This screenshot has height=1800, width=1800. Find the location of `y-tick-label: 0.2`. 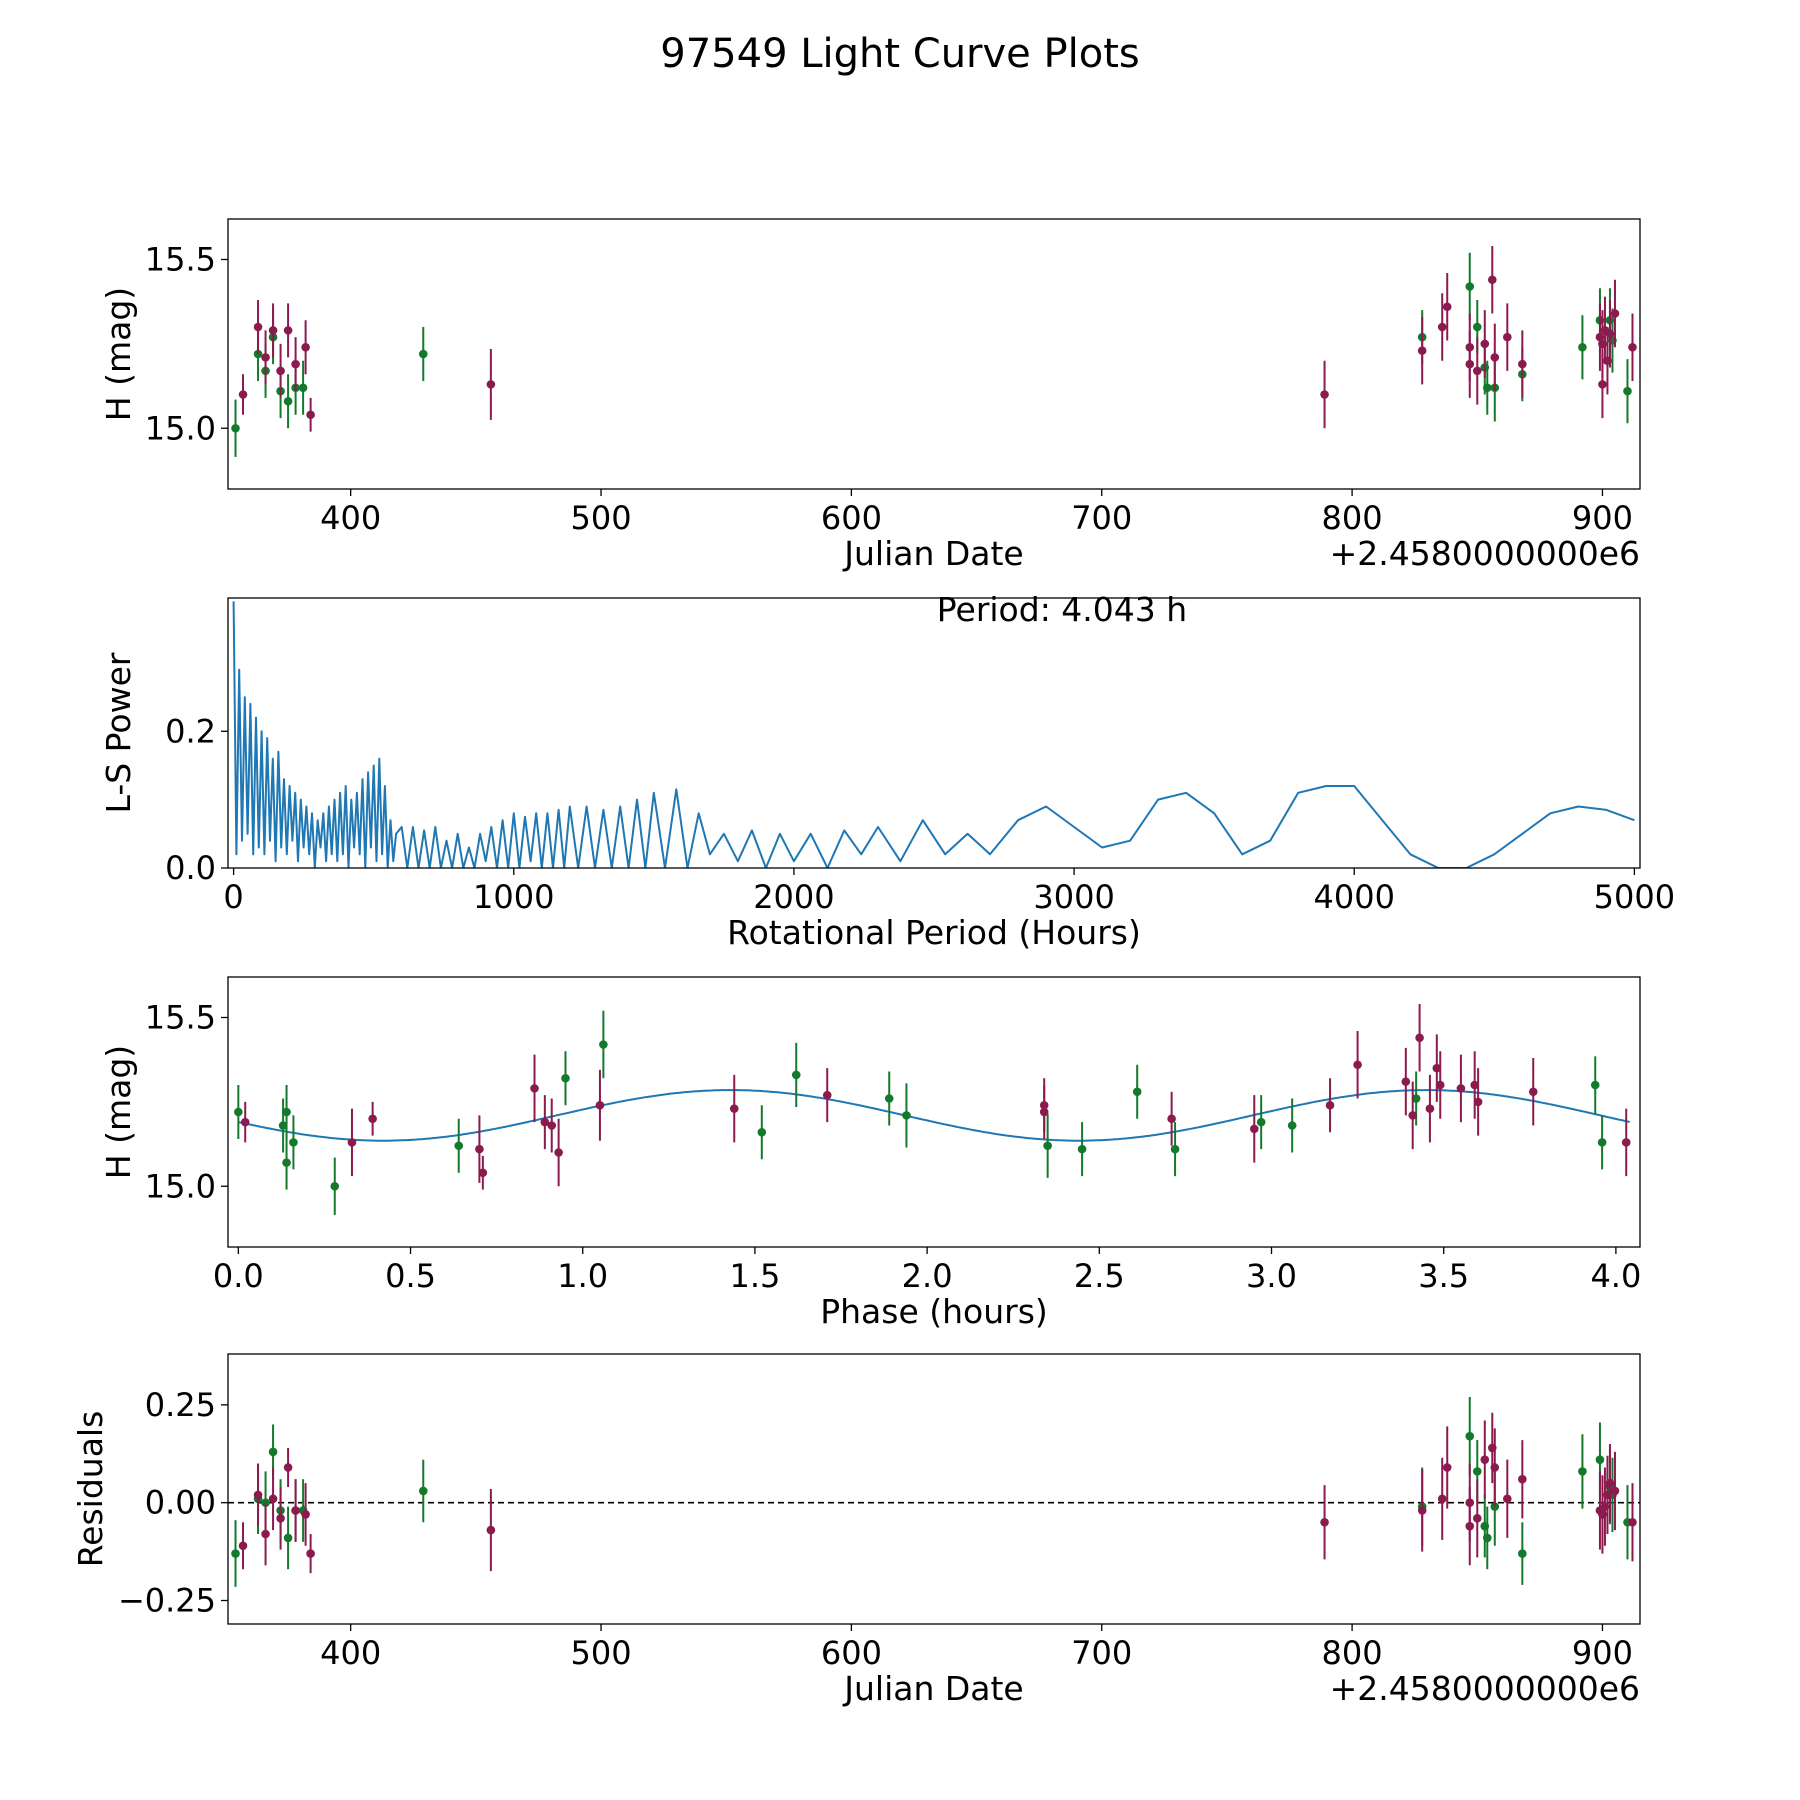

y-tick-label: 0.2 is located at coordinates (190, 731).